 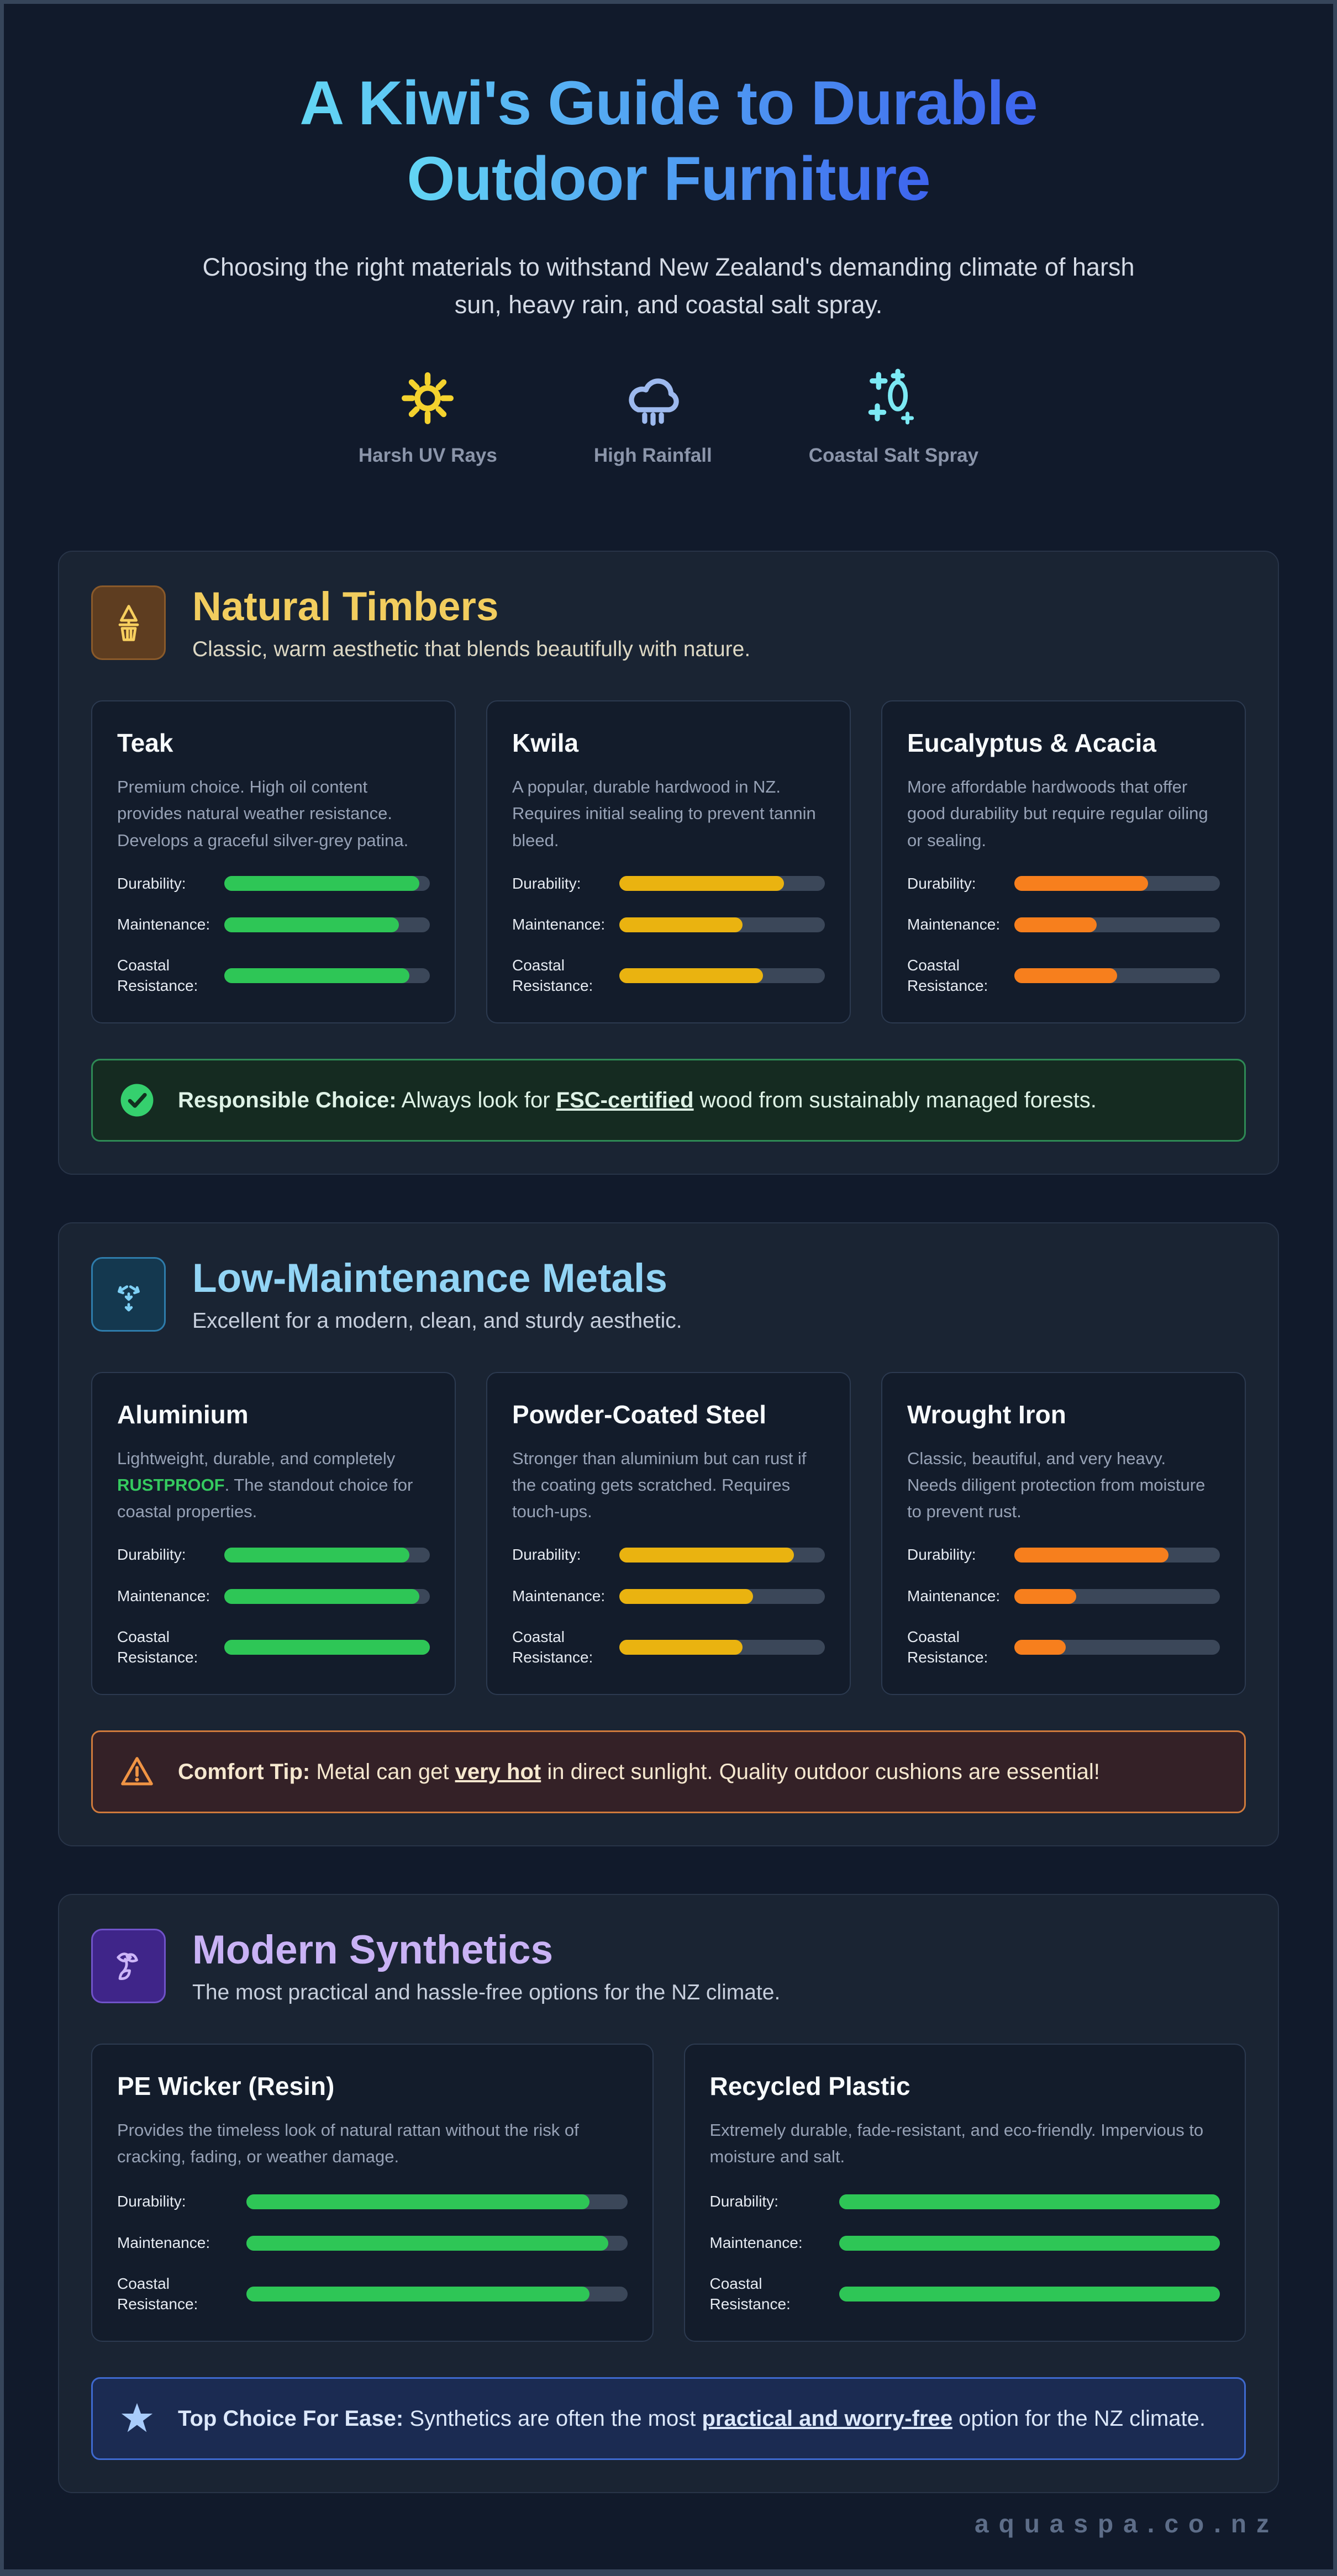 What do you see at coordinates (652, 456) in the screenshot?
I see `climate-badge-label: High Rainfall` at bounding box center [652, 456].